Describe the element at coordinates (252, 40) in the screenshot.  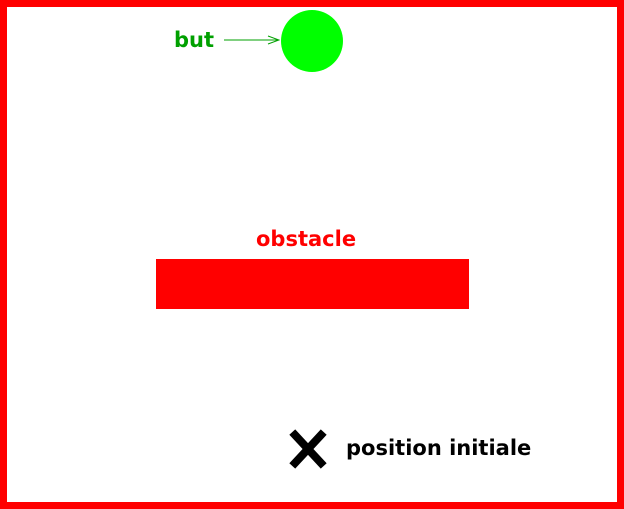
I see `goal-arrow-icon` at that location.